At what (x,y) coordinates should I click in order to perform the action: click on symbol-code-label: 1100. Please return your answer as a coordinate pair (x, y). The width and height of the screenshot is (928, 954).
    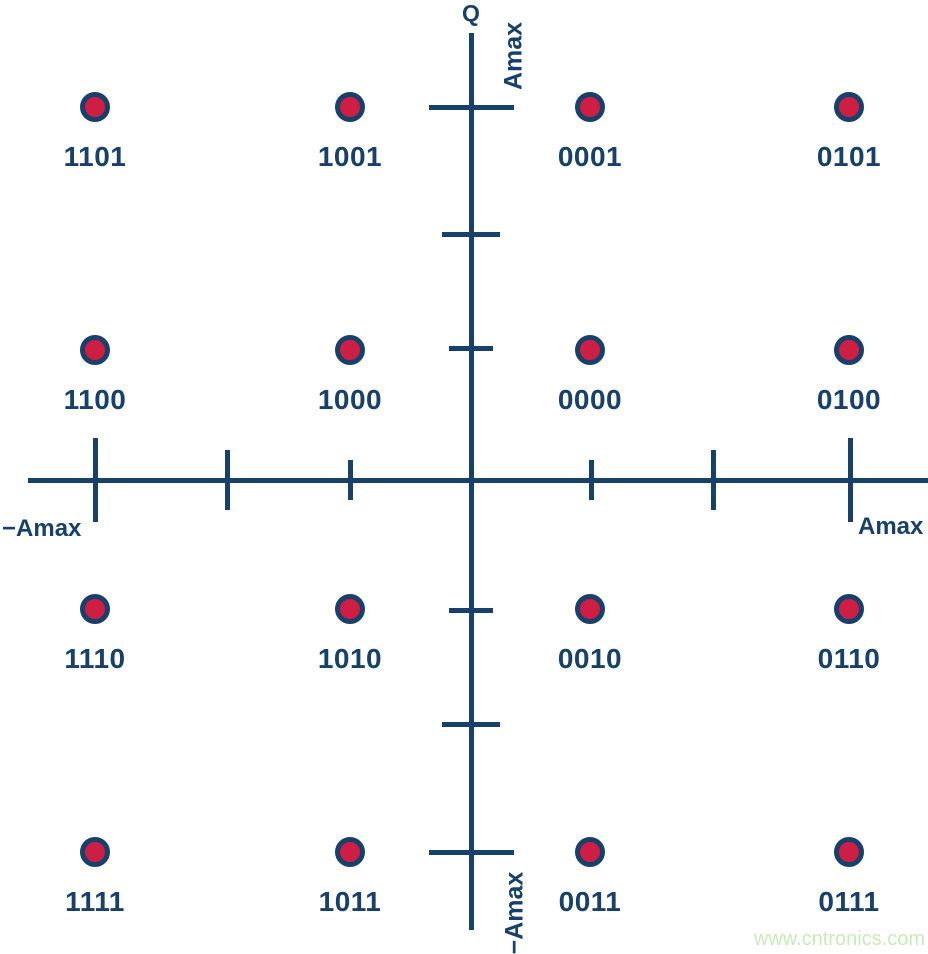
    Looking at the image, I should click on (95, 399).